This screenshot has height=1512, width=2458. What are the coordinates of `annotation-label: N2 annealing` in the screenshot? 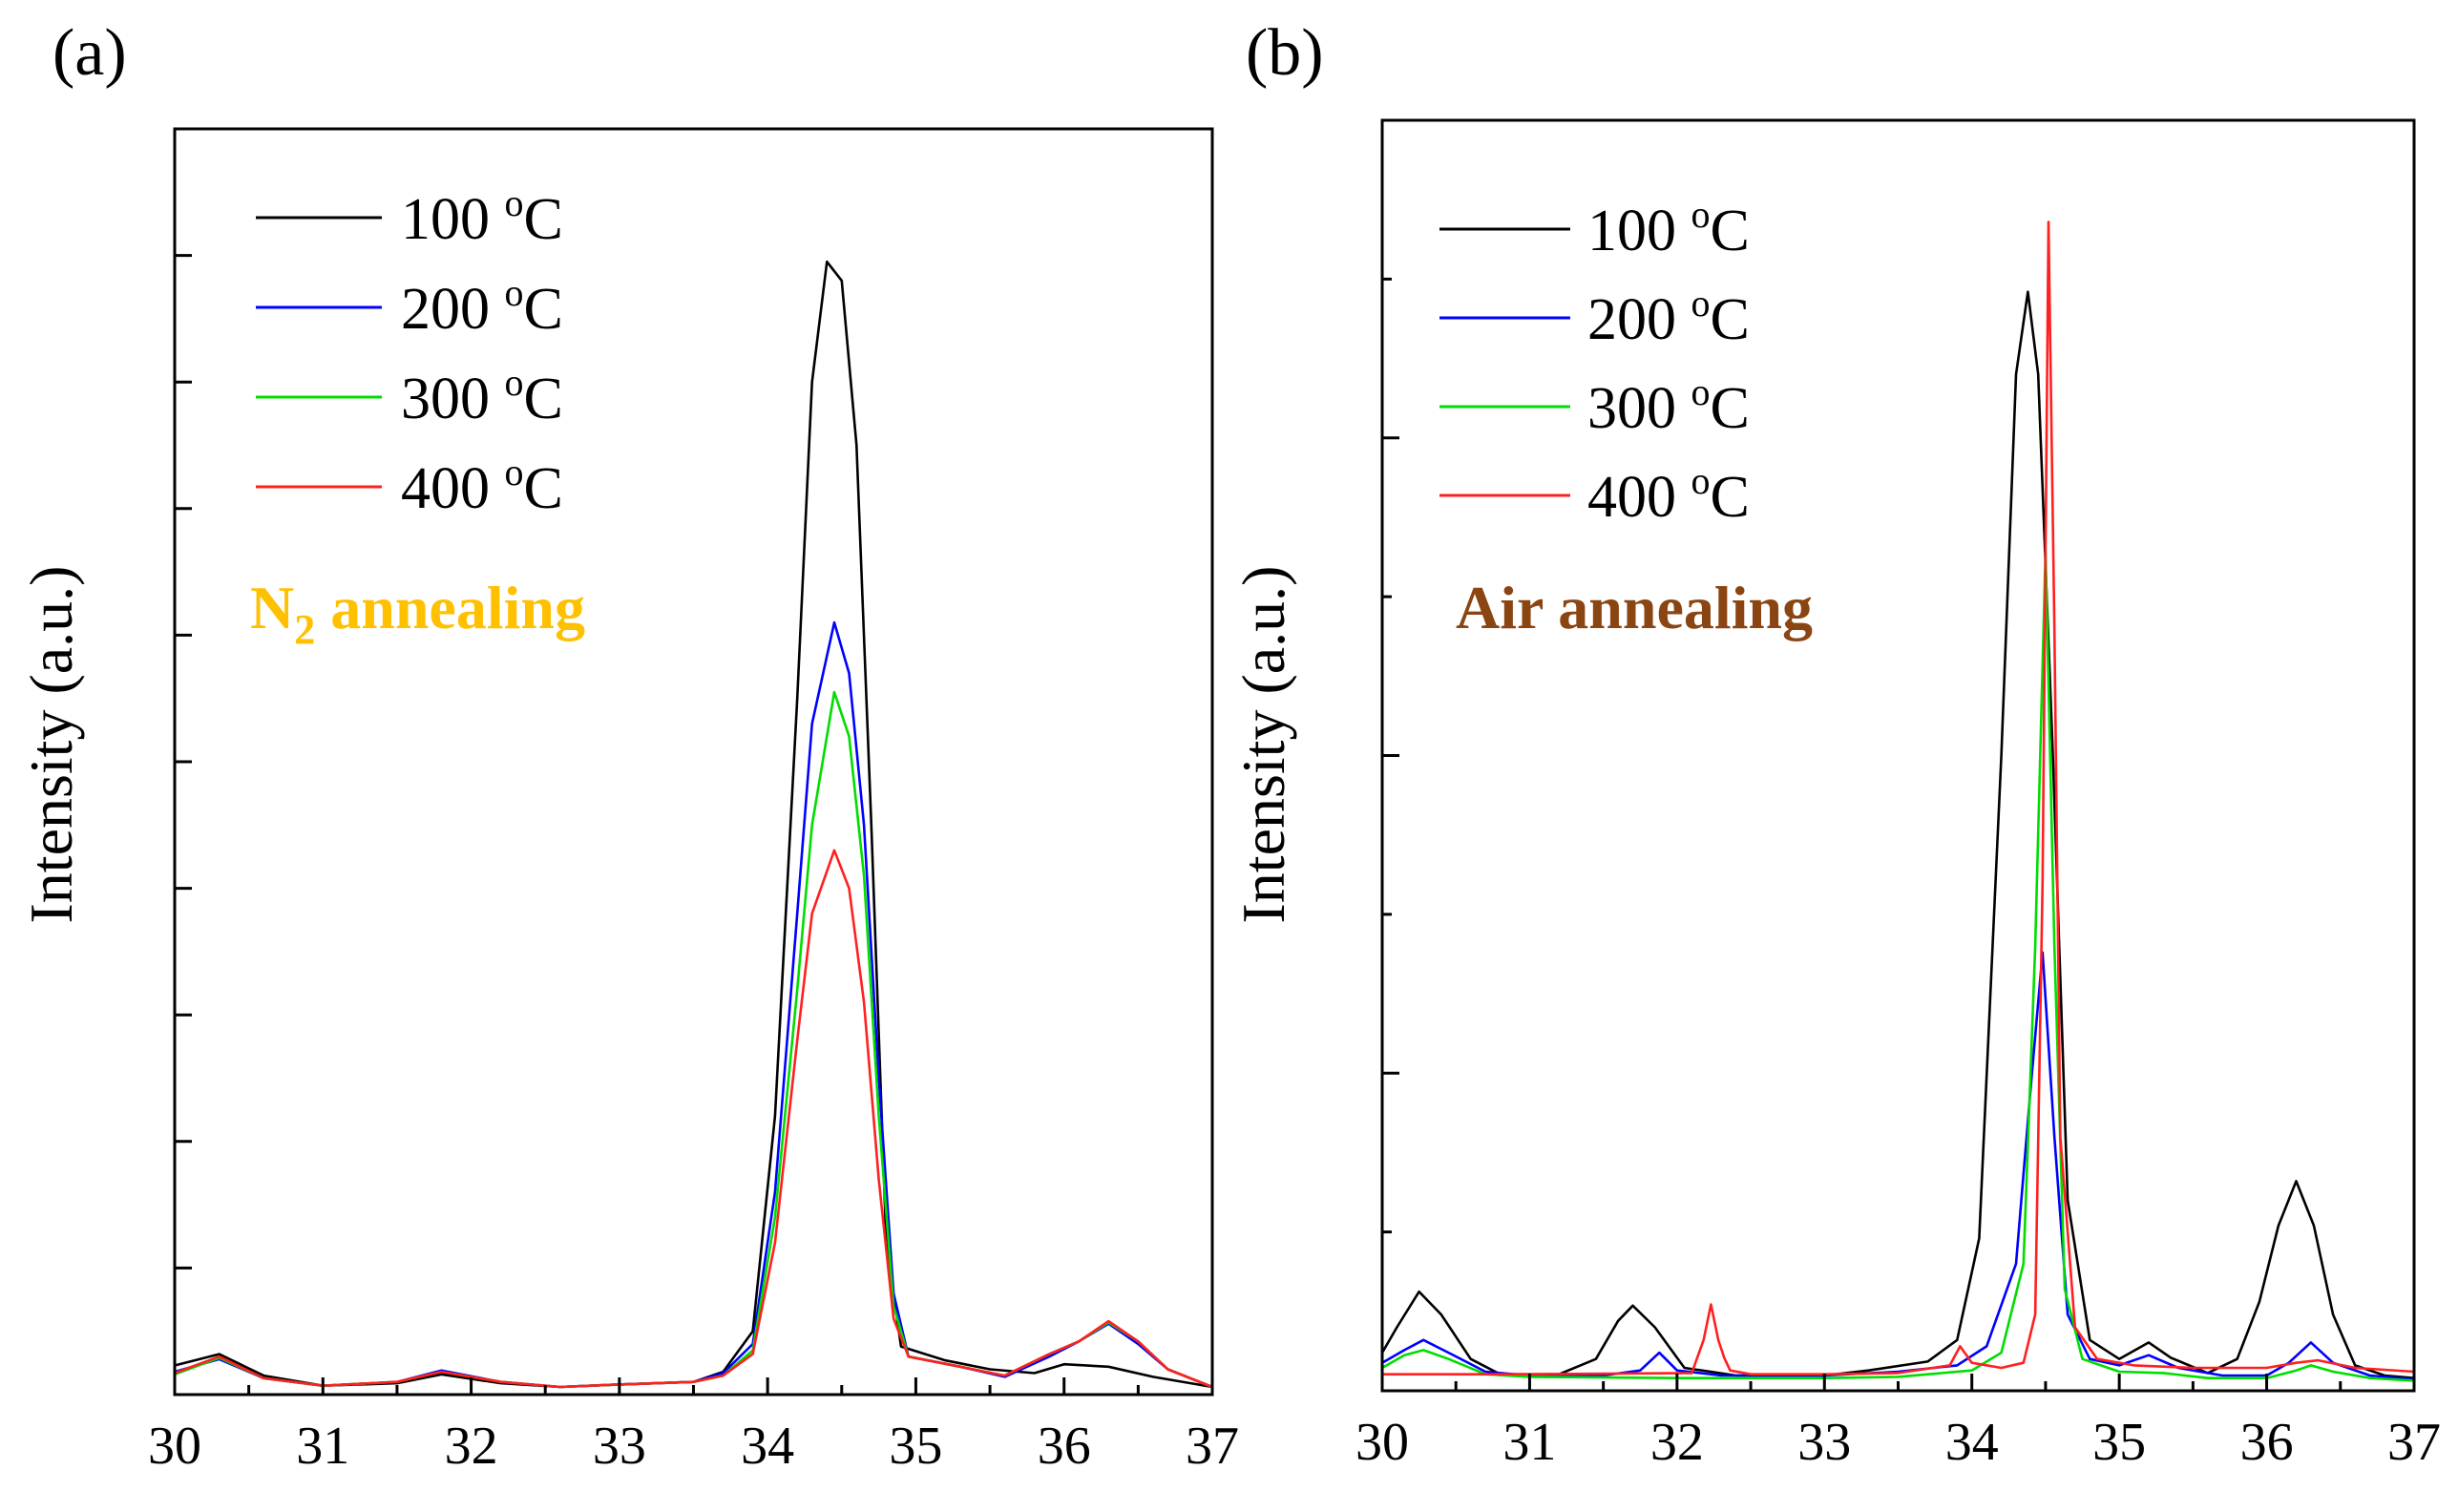 It's located at (417, 614).